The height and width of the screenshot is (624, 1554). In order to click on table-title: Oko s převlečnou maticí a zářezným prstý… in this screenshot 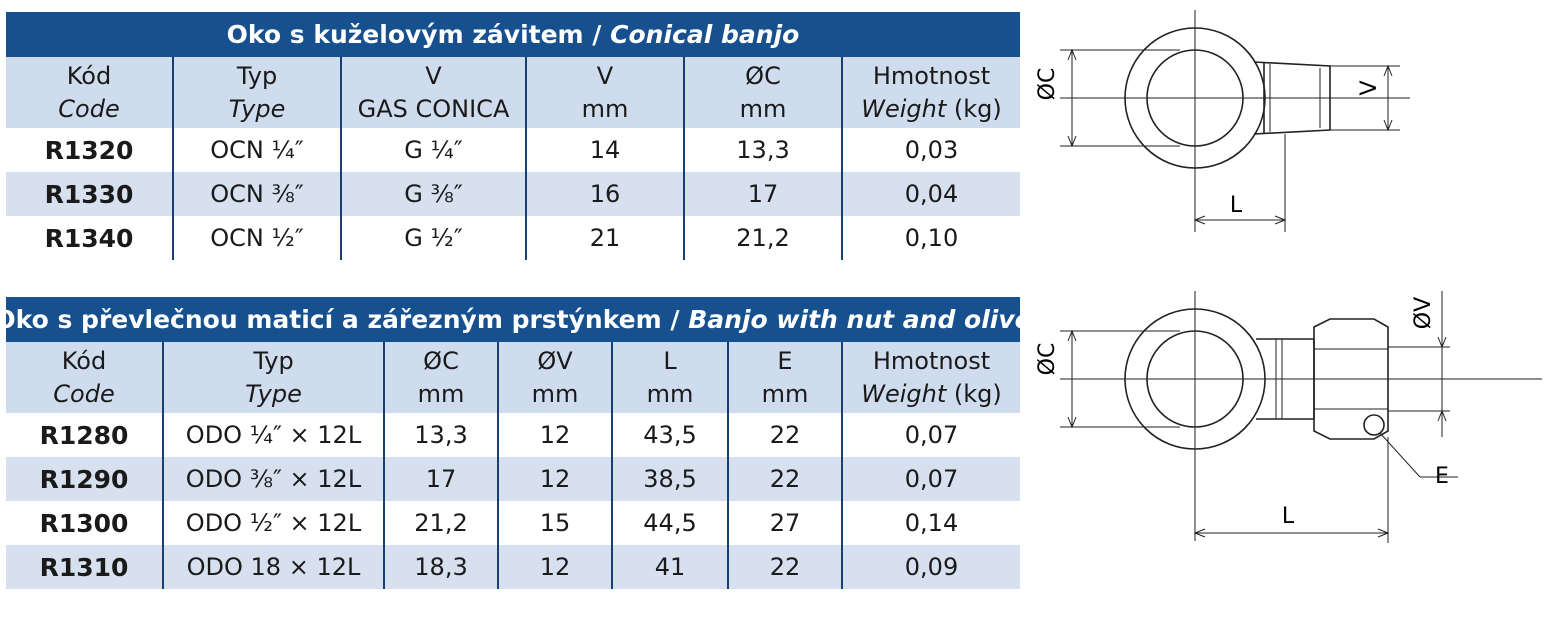, I will do `click(516, 319)`.